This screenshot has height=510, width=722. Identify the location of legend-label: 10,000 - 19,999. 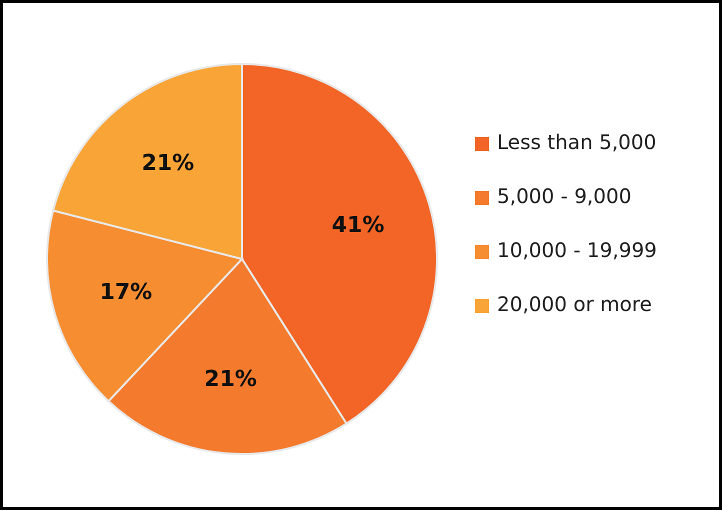
(577, 250).